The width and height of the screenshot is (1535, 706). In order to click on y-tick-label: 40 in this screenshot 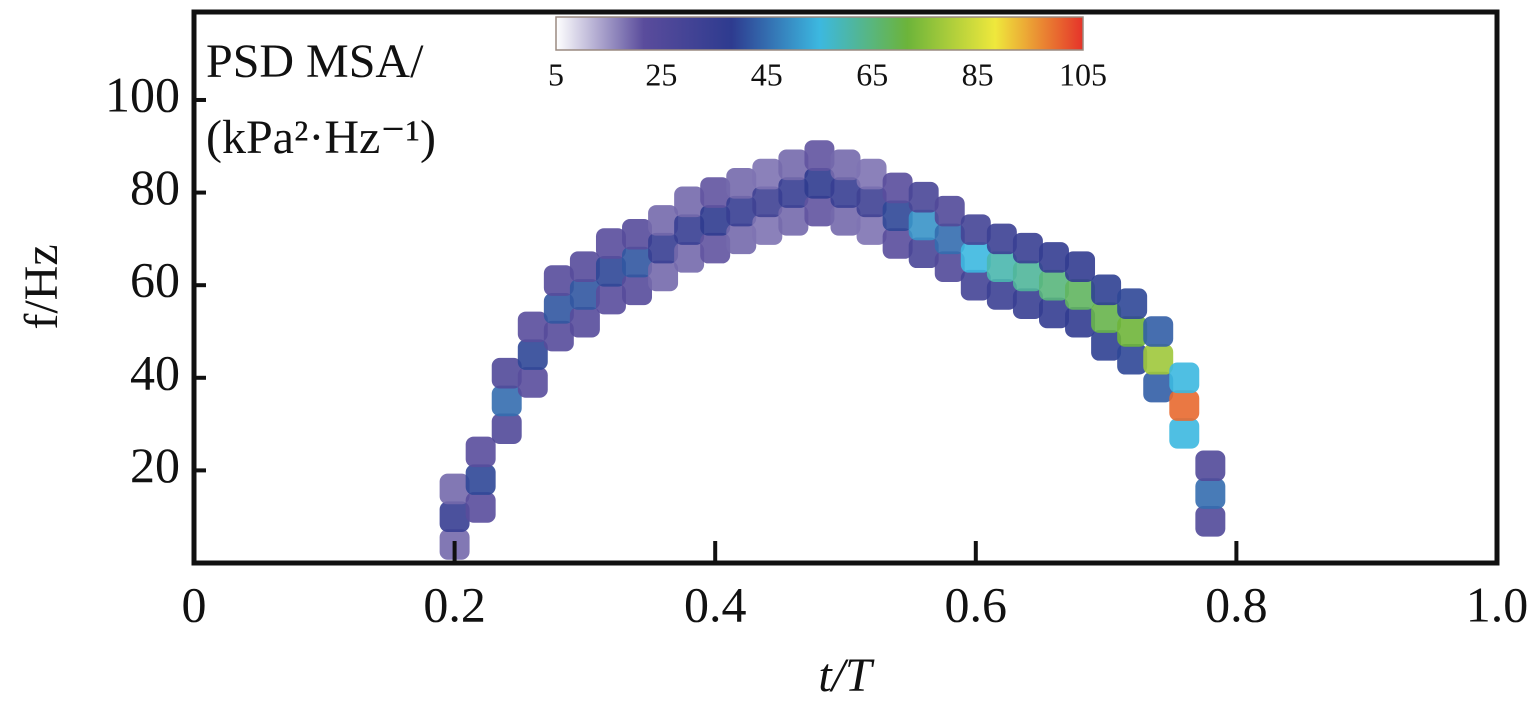, I will do `click(155, 372)`.